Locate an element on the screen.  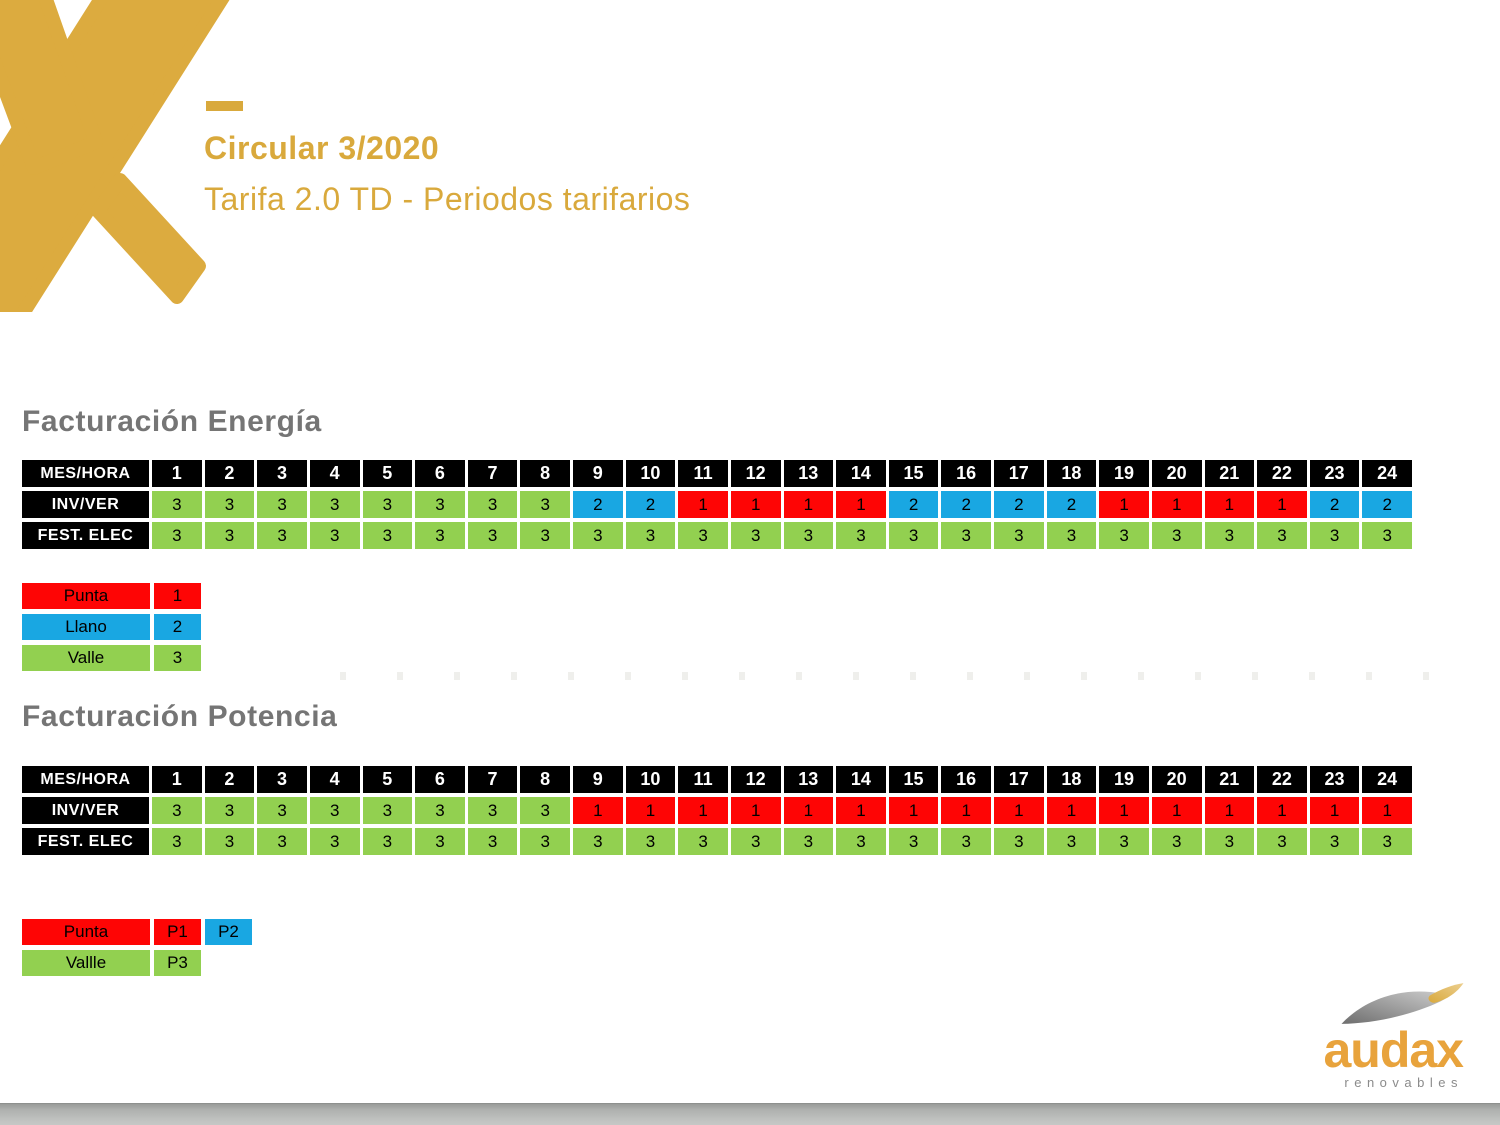
legend-energia: Punta 1 Llano 2 Valle 3 is located at coordinates (111, 629).